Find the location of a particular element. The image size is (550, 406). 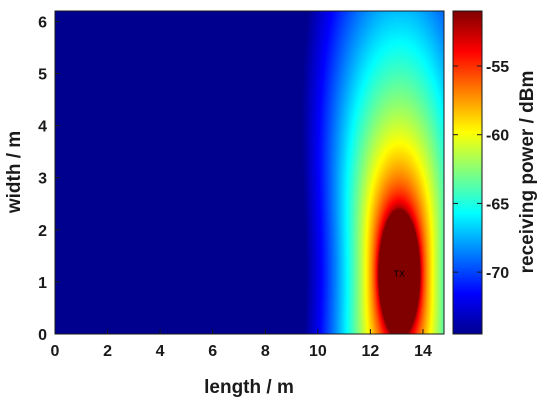

colorbar: -55 -60 -65 -70 is located at coordinates (480, 172).